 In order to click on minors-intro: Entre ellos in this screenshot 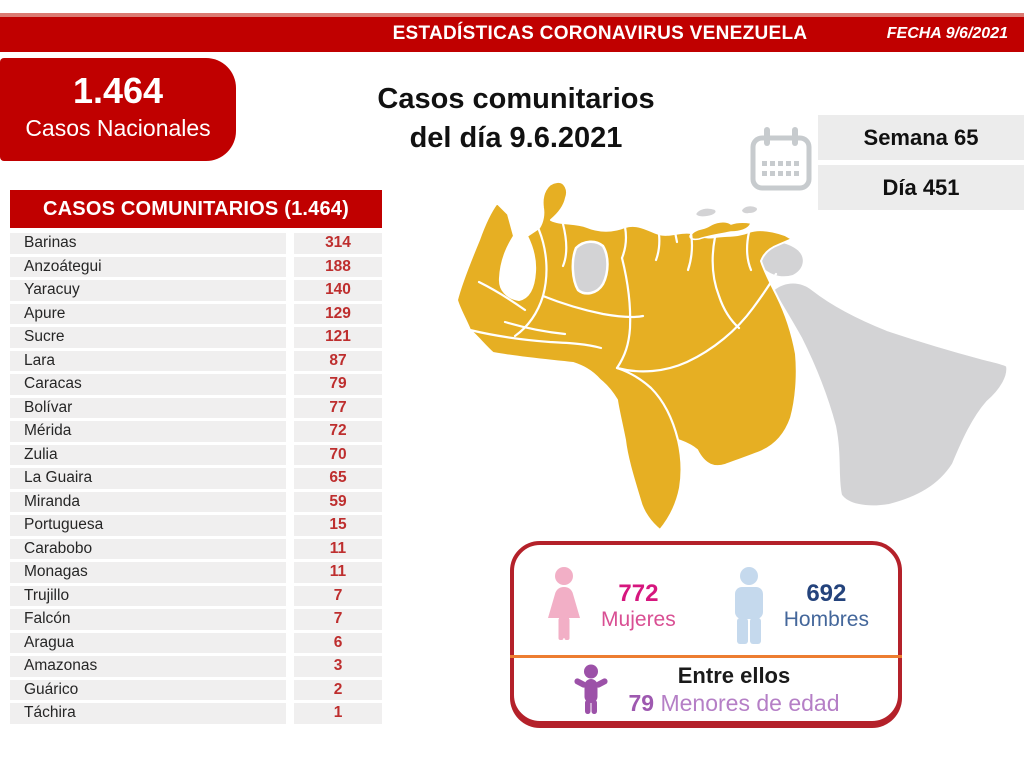, I will do `click(734, 675)`.